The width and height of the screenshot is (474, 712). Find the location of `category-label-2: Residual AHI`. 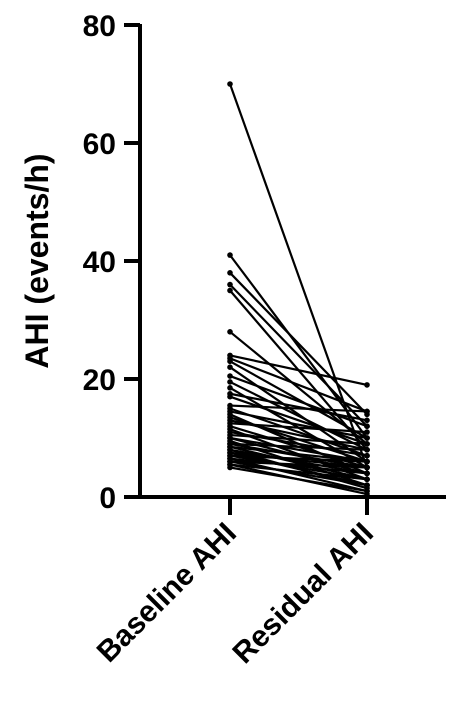

category-label-2: Residual AHI is located at coordinates (303, 593).